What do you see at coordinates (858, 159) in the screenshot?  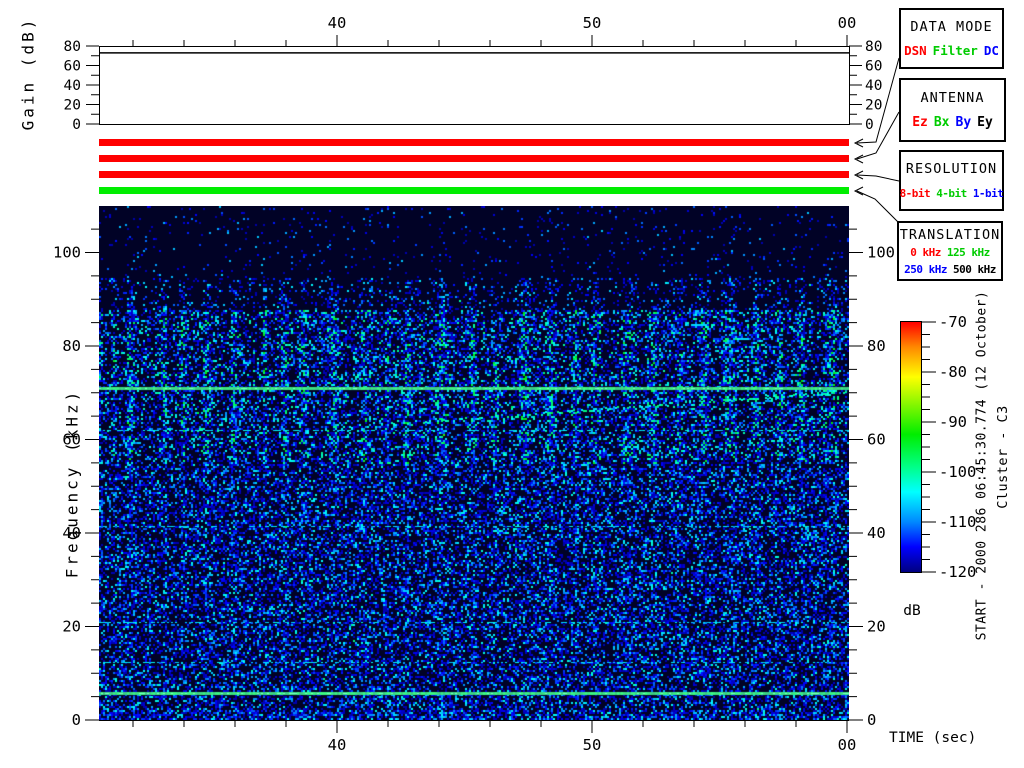 I see `connector-antenna-arrowhead` at bounding box center [858, 159].